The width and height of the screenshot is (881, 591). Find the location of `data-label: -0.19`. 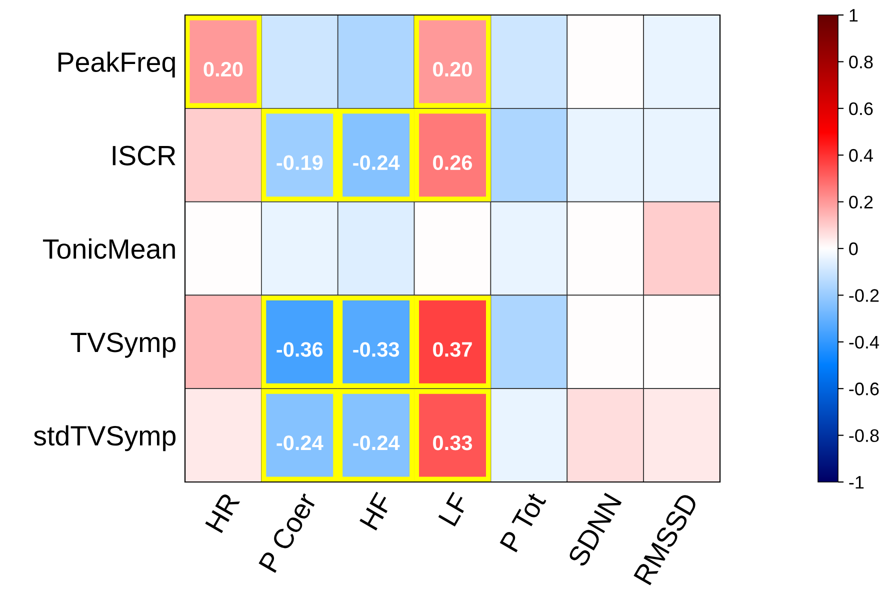

data-label: -0.19 is located at coordinates (299, 162).